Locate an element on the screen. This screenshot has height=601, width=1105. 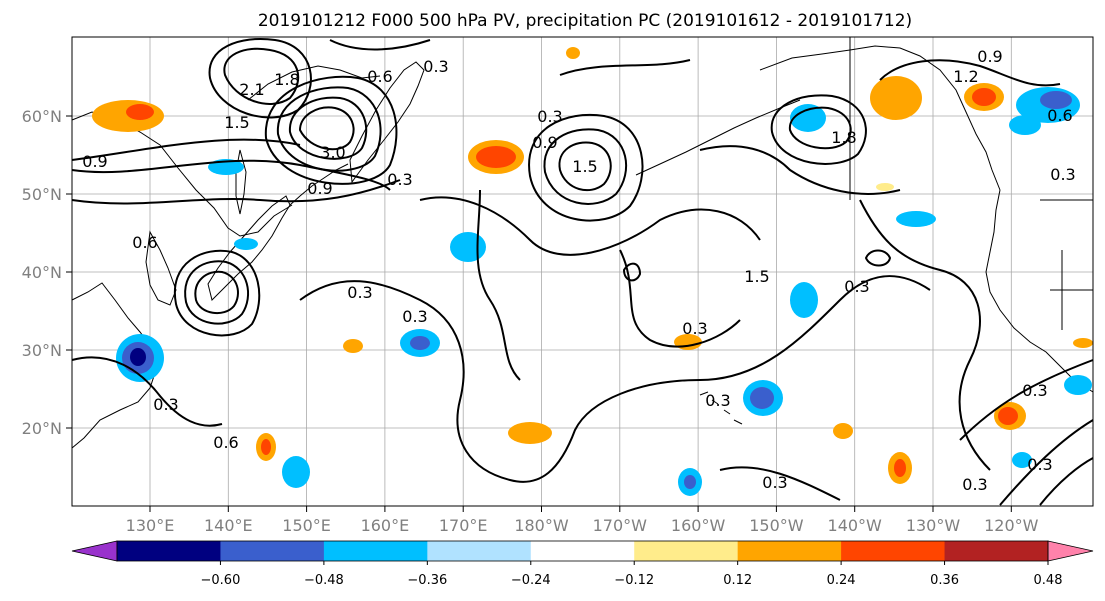
contour-value-label: 1.5 is located at coordinates (236, 122).